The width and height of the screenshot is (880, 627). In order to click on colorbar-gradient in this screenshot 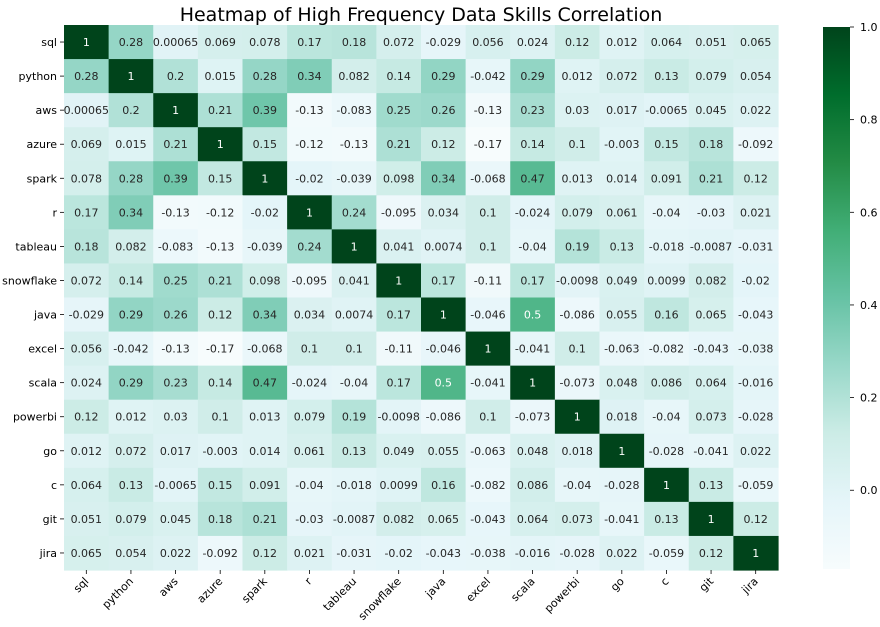, I will do `click(836, 298)`.